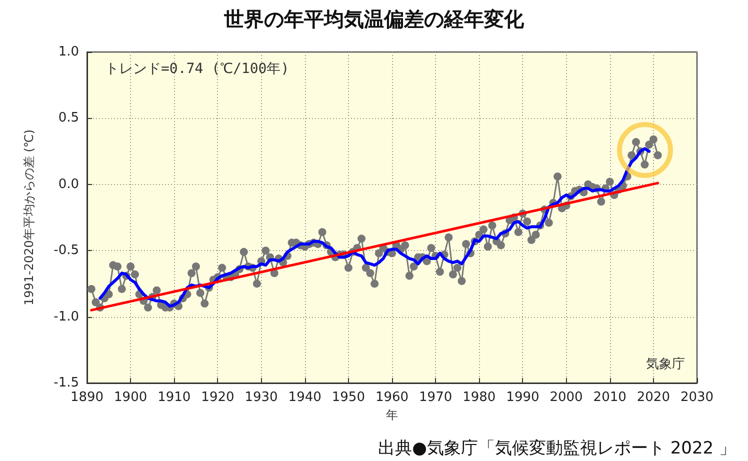 The image size is (748, 461). What do you see at coordinates (261, 397) in the screenshot?
I see `x-tick-label: 1930` at bounding box center [261, 397].